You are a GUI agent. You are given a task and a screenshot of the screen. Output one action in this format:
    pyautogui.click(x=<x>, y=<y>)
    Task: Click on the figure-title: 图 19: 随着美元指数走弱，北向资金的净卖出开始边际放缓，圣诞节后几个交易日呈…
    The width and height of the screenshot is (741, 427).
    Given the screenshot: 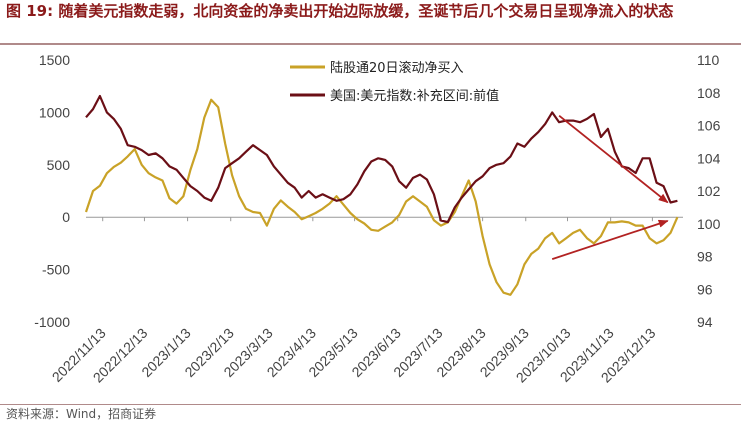 What is the action you would take?
    pyautogui.click(x=371, y=11)
    